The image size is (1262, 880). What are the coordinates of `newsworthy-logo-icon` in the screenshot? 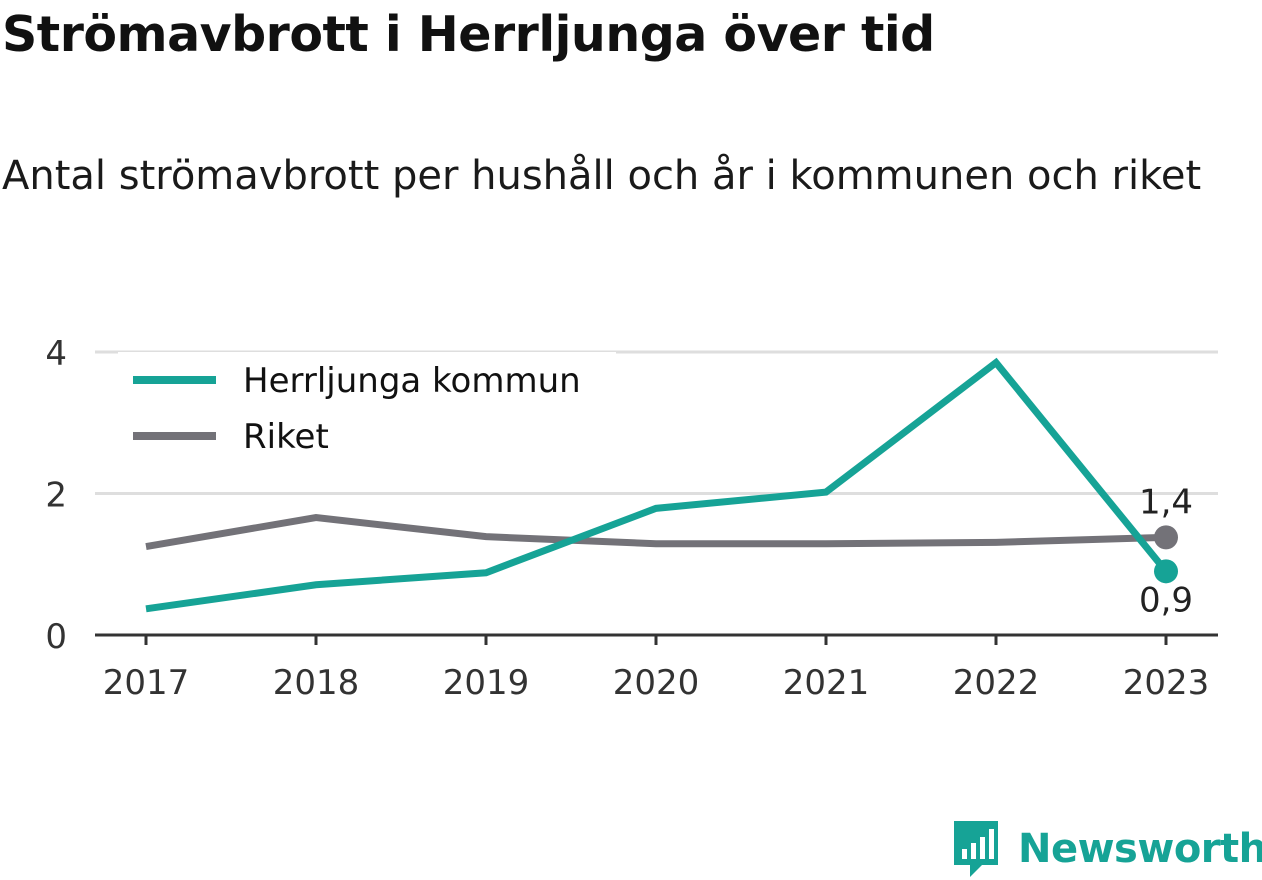 It's located at (976, 849).